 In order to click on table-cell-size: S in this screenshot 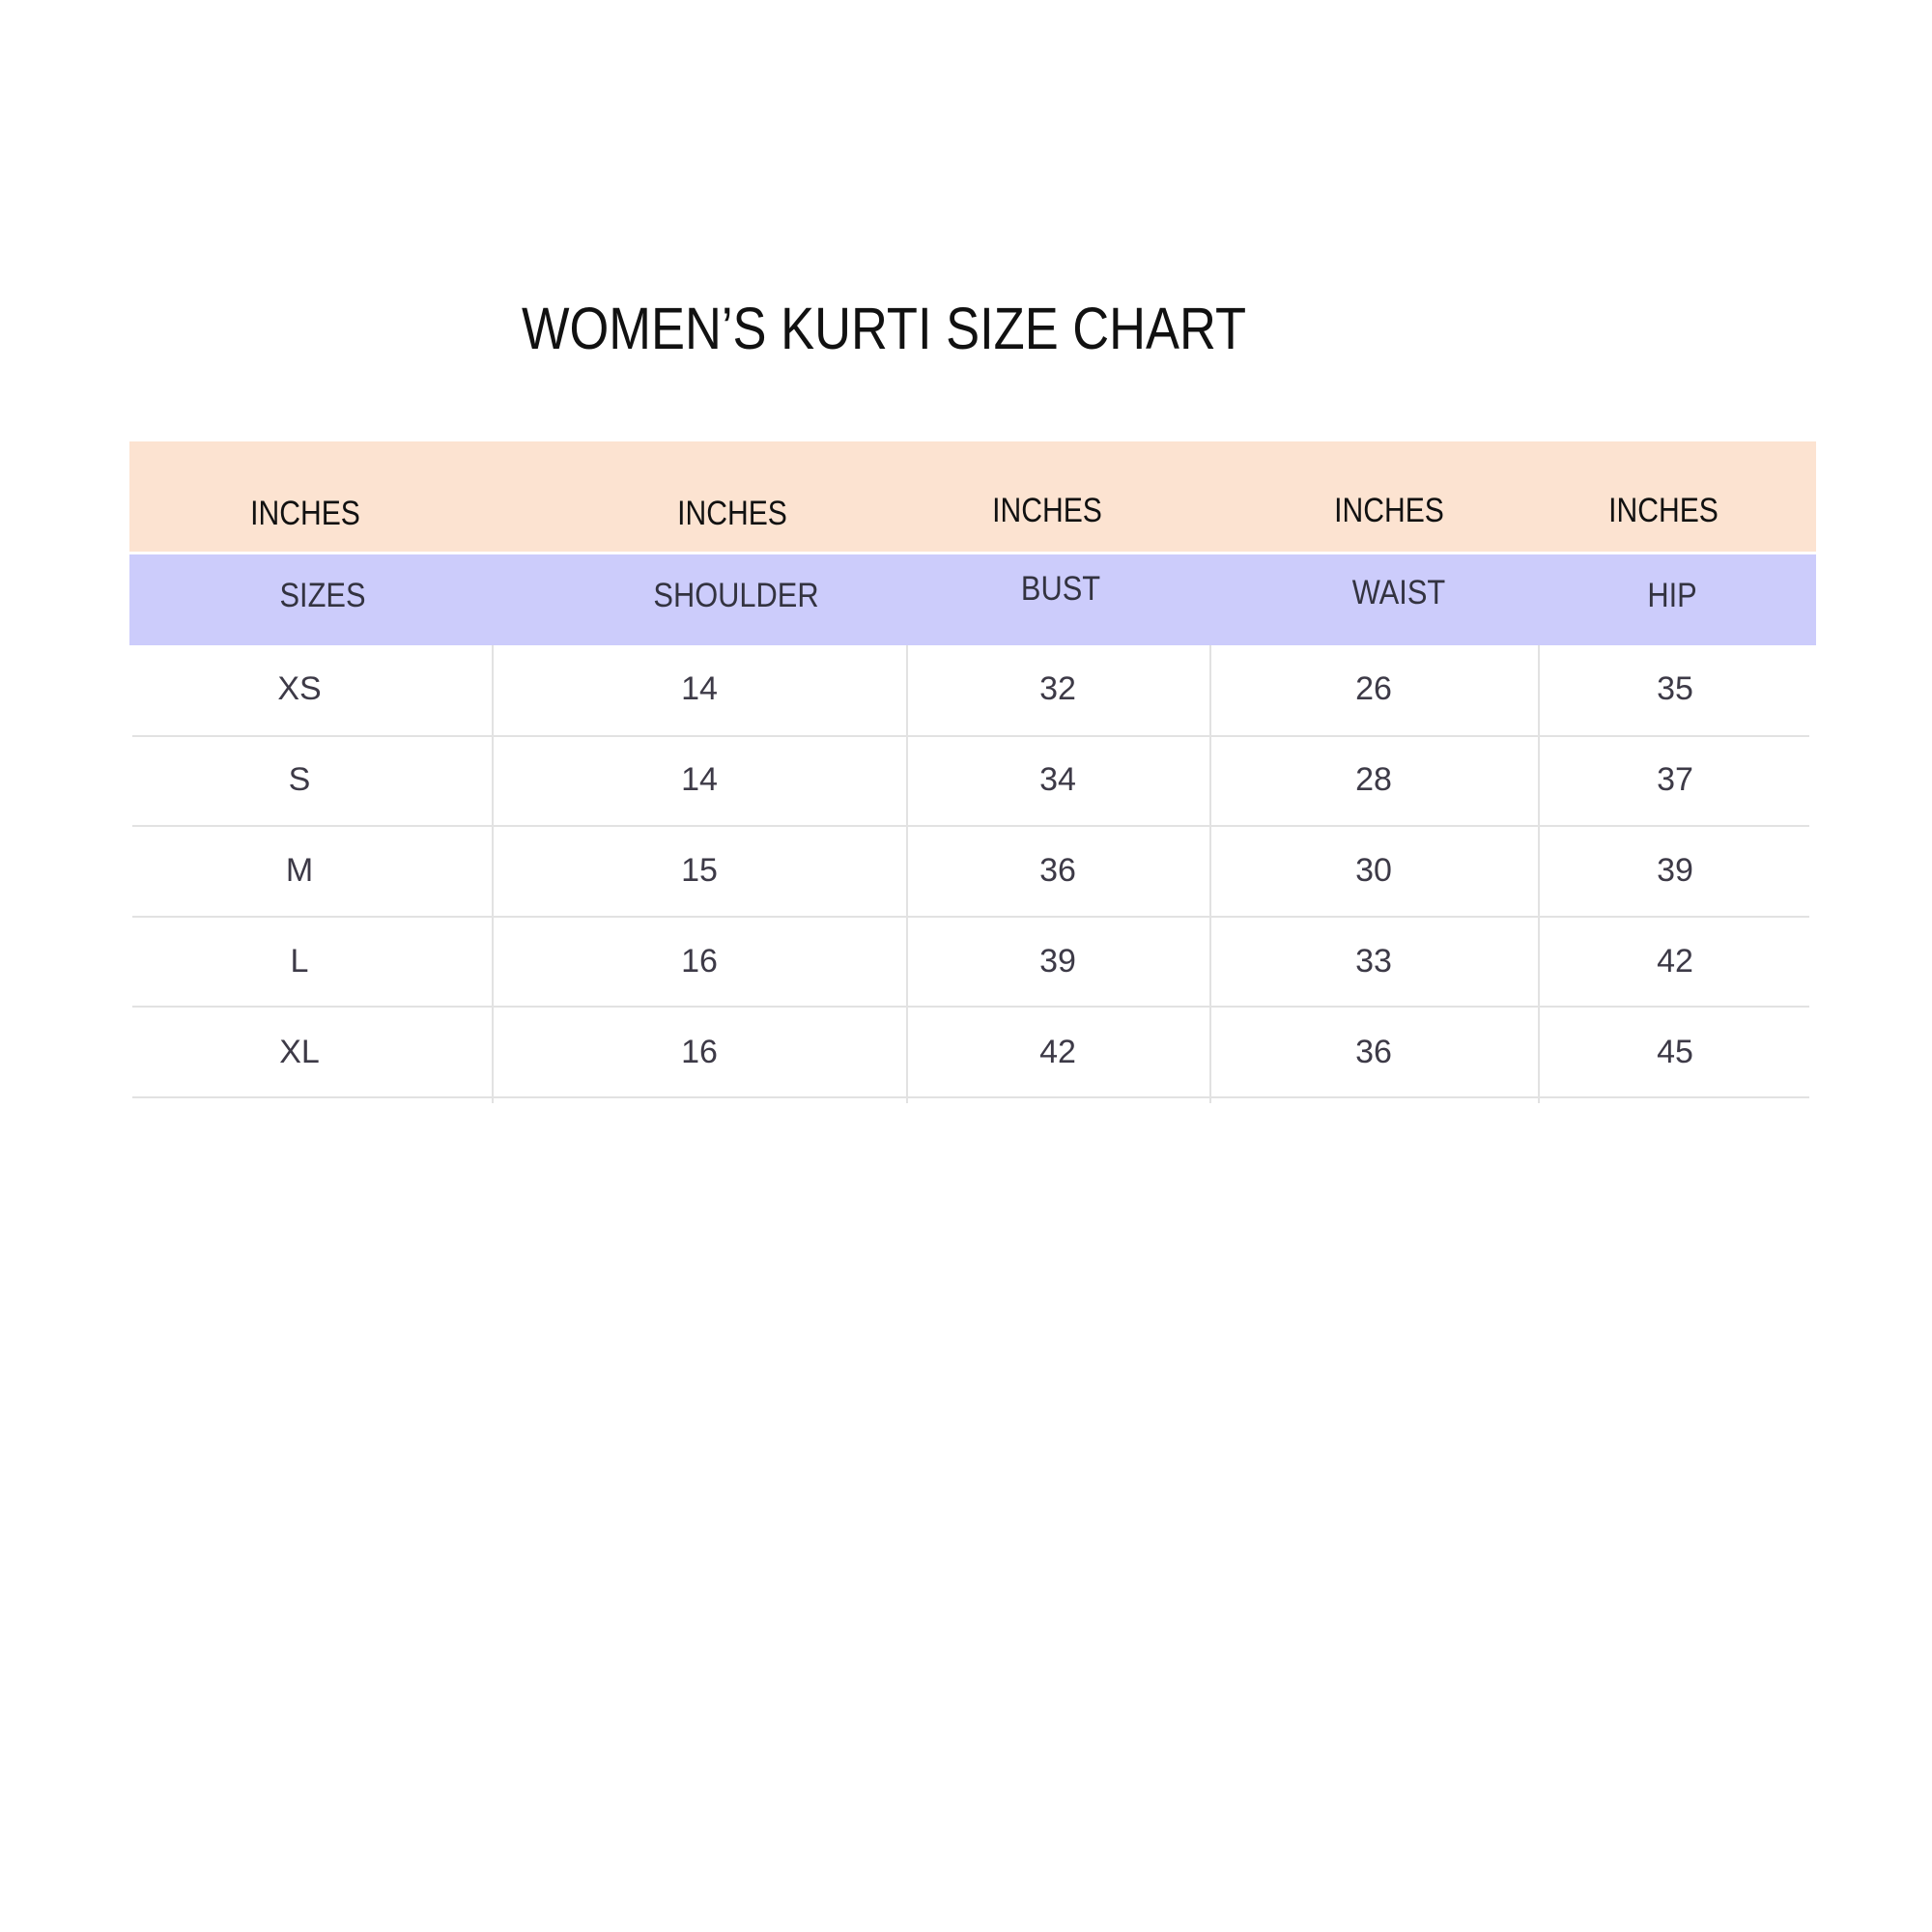, I will do `click(299, 779)`.